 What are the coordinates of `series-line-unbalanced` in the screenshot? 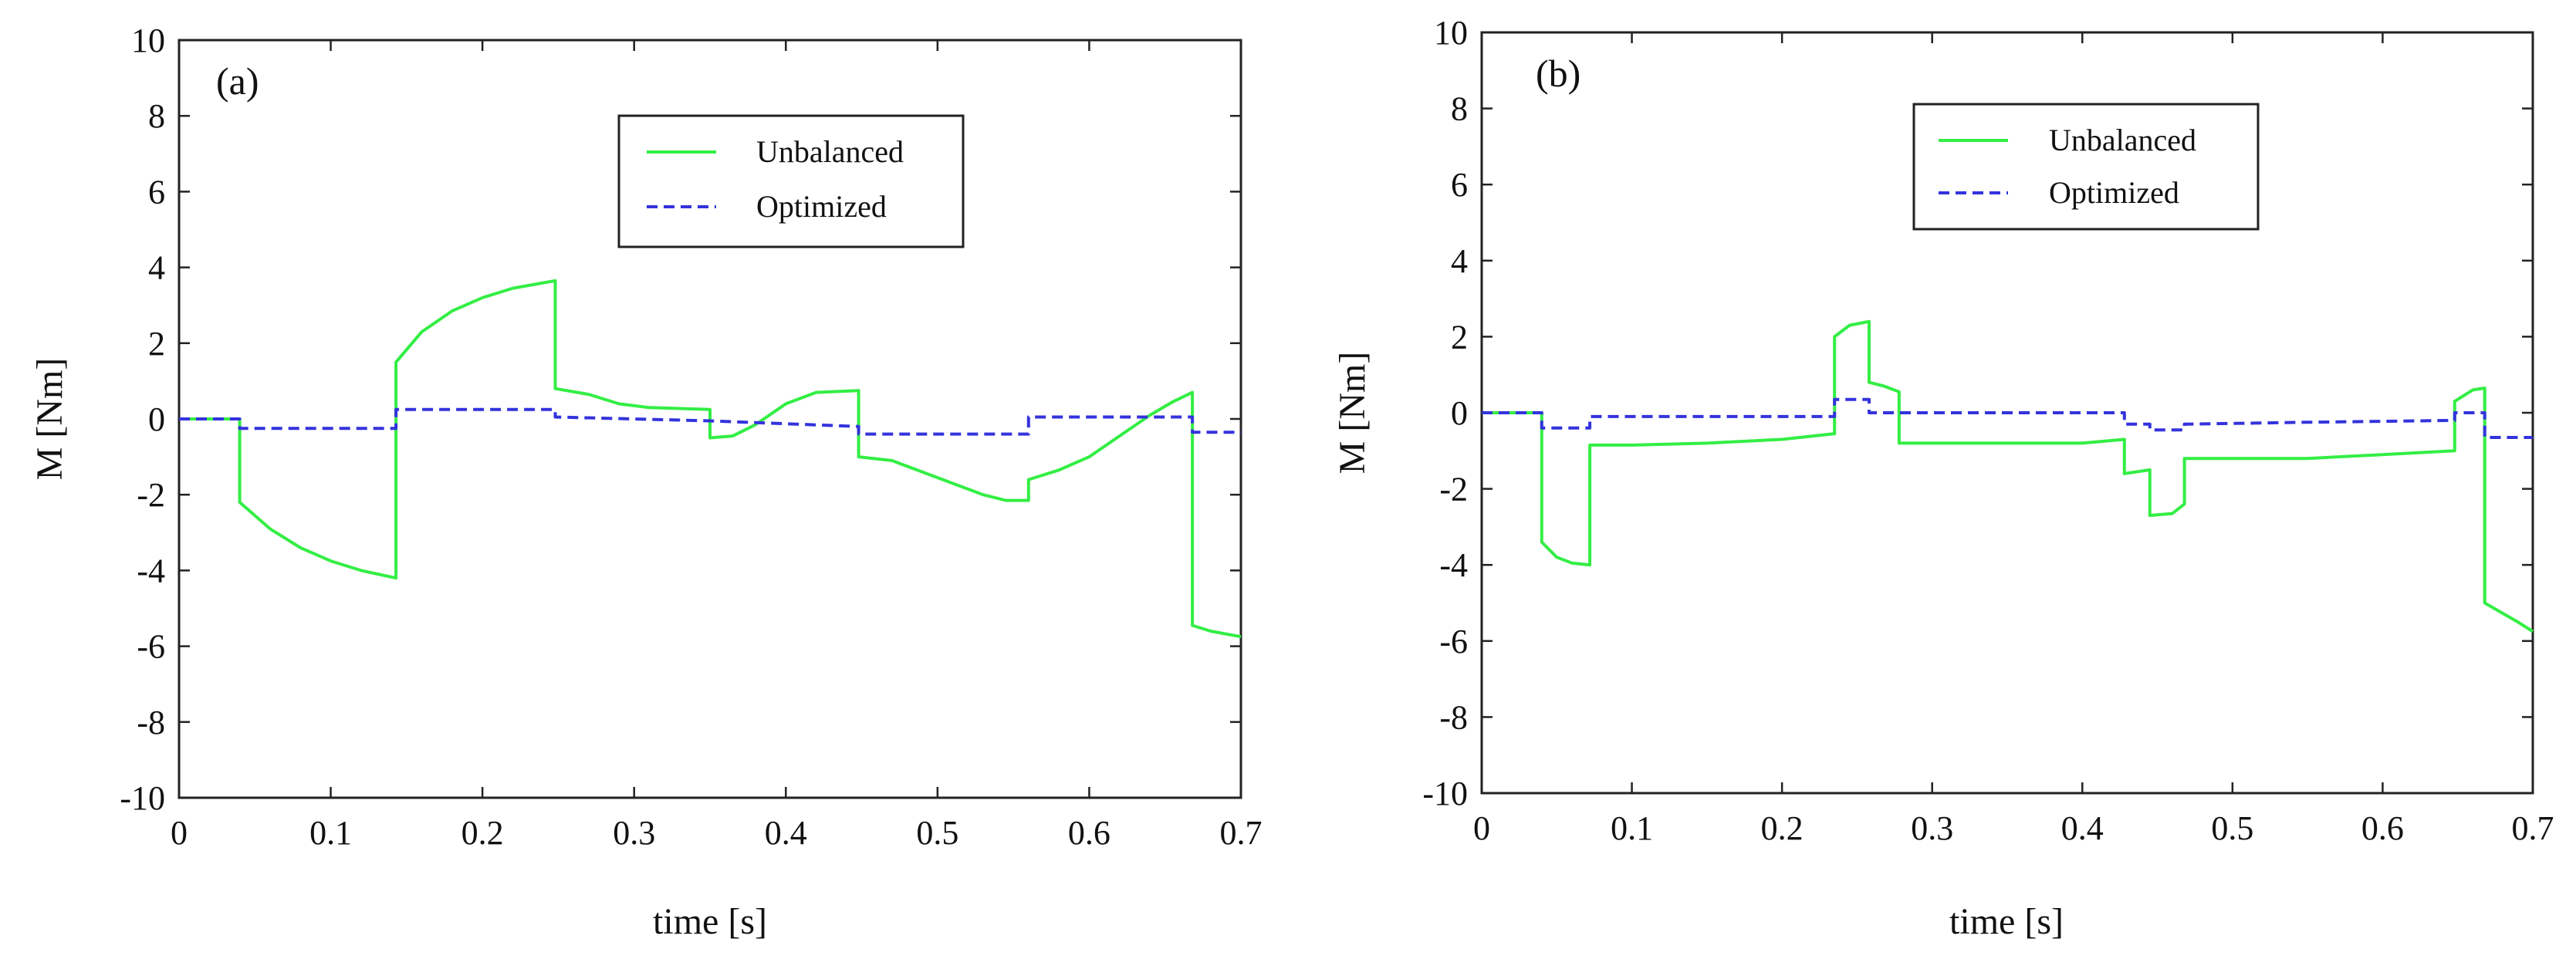 It's located at (2008, 476).